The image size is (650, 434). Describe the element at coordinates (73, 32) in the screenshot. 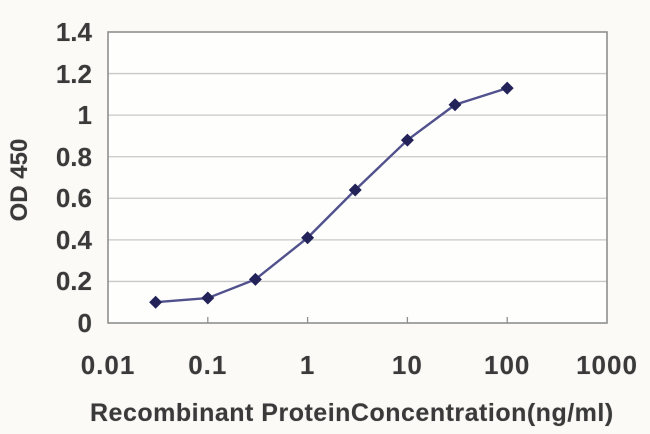

I see `y-tick-label: 1.4` at that location.